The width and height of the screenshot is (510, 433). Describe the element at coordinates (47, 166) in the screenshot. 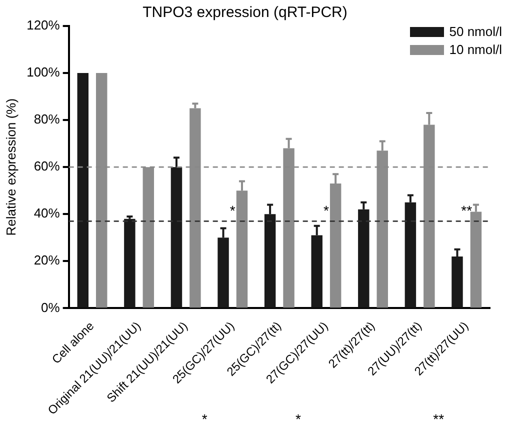

I see `y-tick-label: 60%` at that location.